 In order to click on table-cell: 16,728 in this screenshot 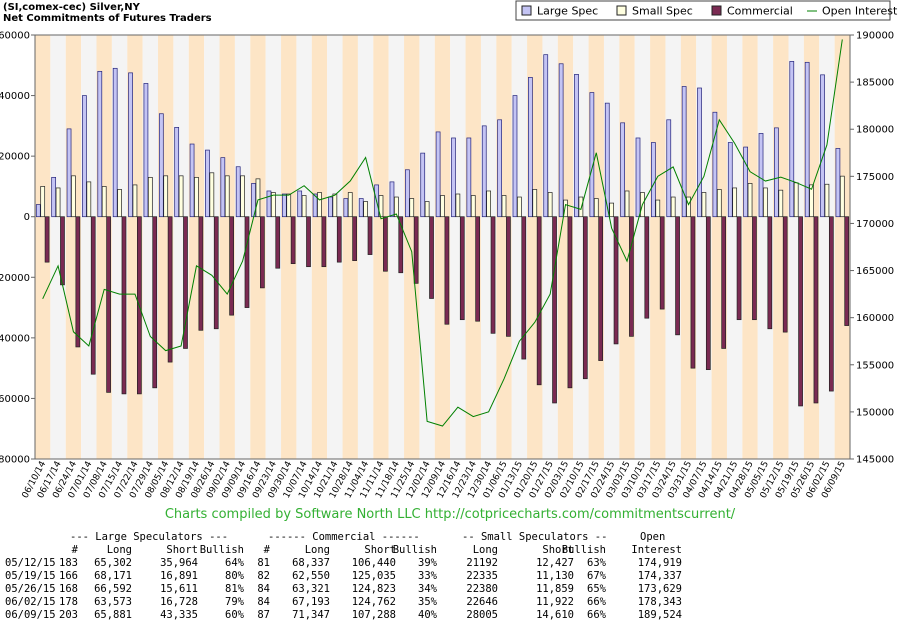, I will do `click(179, 602)`.